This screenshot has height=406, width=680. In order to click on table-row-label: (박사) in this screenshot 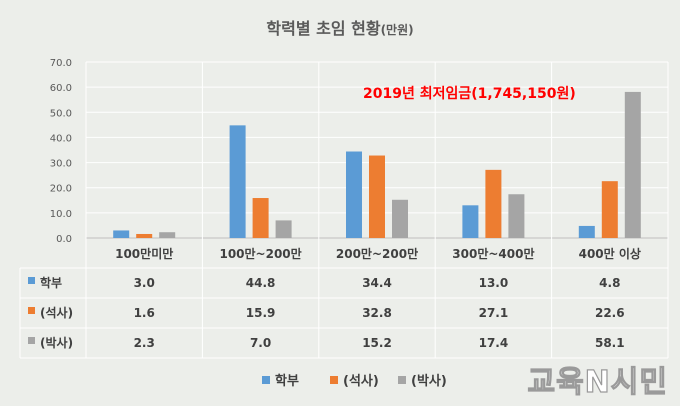, I will do `click(56, 342)`.